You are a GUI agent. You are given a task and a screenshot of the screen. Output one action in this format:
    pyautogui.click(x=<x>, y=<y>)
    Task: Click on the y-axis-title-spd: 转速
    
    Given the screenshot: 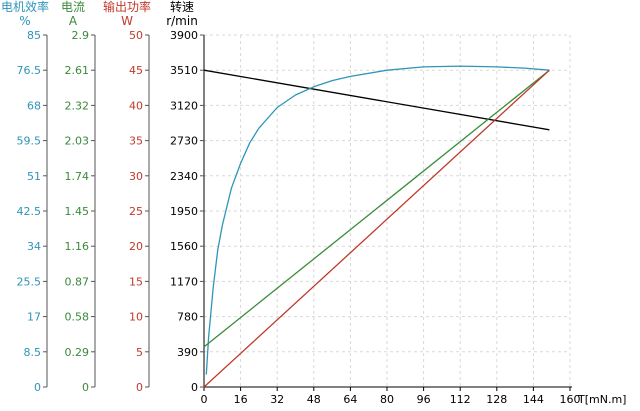 What is the action you would take?
    pyautogui.click(x=182, y=7)
    